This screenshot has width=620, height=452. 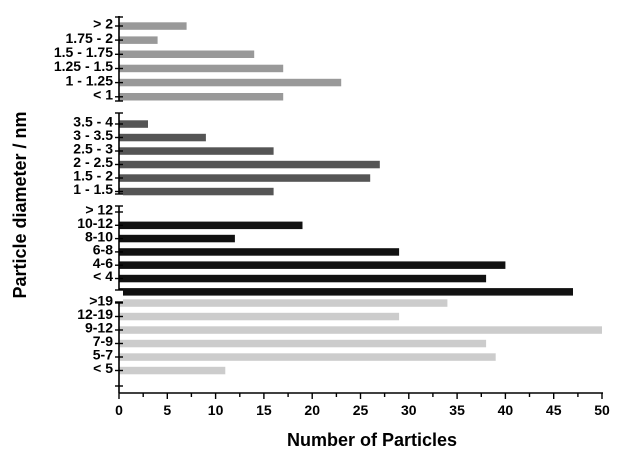 I want to click on x-tick-label: 40, so click(x=506, y=410).